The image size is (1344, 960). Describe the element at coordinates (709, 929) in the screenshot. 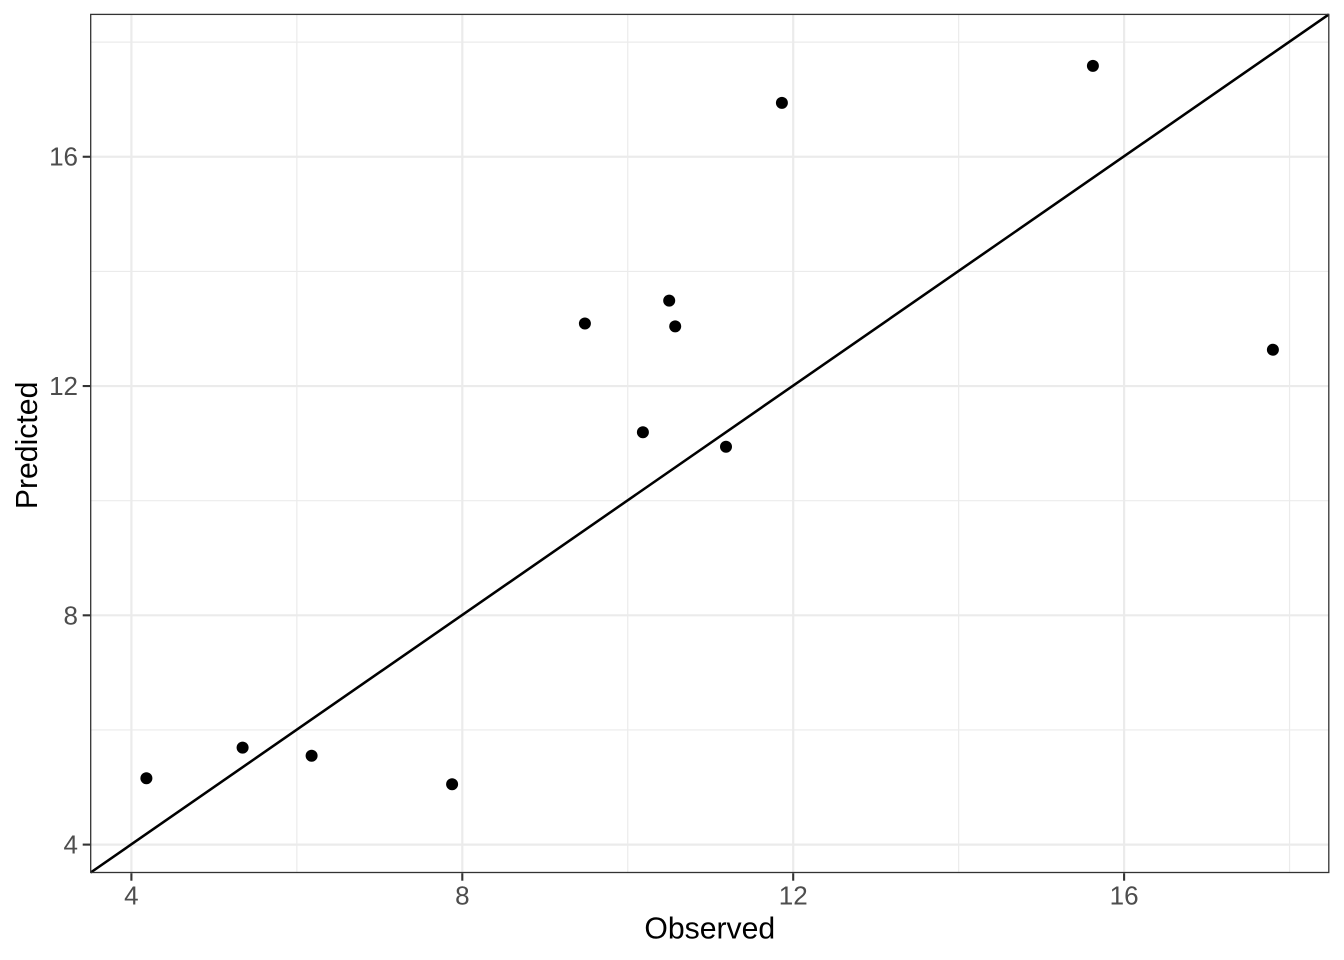

I see `svg-text: Observed` at that location.